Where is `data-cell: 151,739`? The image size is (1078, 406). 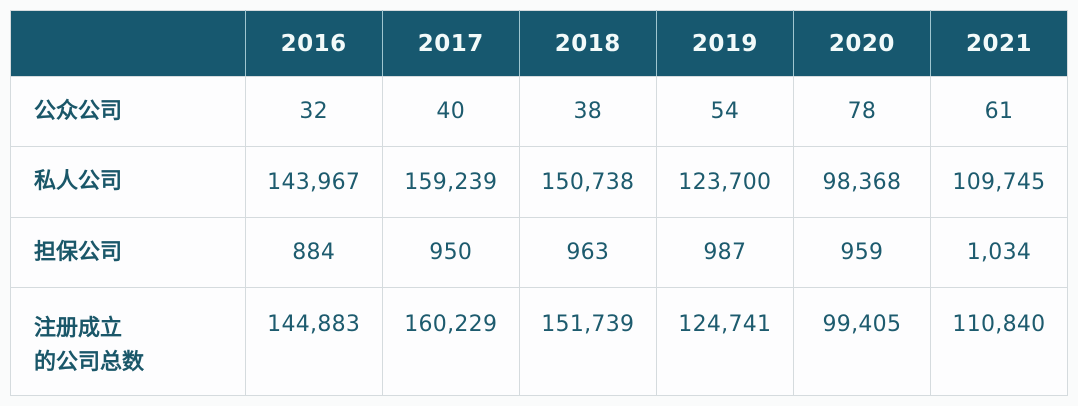
data-cell: 151,739 is located at coordinates (587, 341).